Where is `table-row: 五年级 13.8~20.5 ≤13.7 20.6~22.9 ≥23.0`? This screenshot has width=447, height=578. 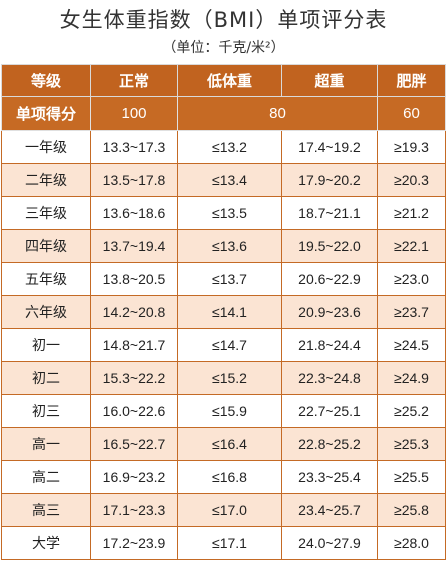
table-row: 五年级 13.8~20.5 ≤13.7 20.6~22.9 ≥23.0 is located at coordinates (223, 279).